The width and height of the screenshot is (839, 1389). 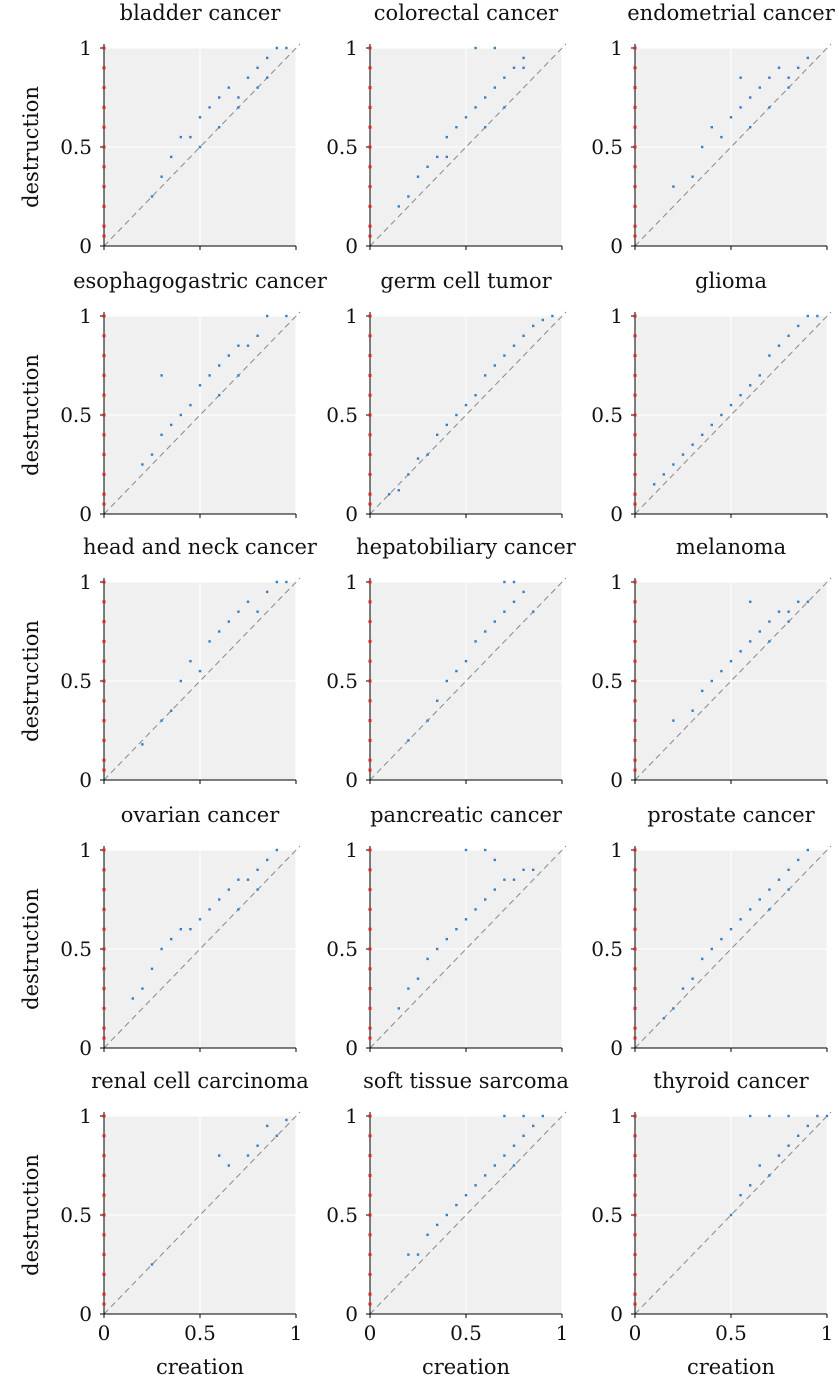 I want to click on panel-melanoma: 0 0.5 1 melanoma, so click(x=711, y=663).